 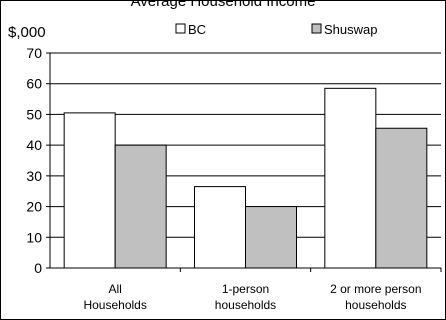 What do you see at coordinates (276, 29) in the screenshot?
I see `legend: BC Shuswap` at bounding box center [276, 29].